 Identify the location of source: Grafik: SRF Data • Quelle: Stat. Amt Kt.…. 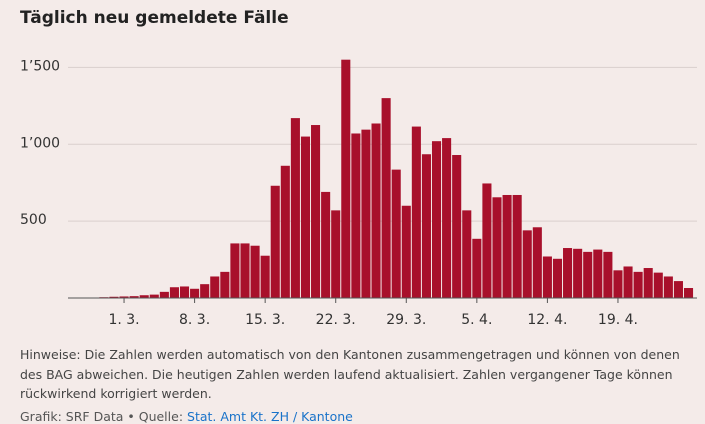
(186, 416).